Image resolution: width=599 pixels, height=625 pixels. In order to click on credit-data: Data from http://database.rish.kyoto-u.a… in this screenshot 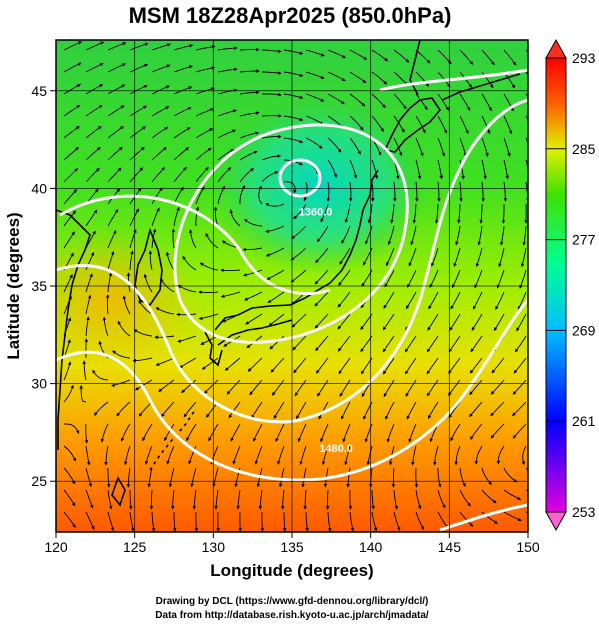, I will do `click(292, 615)`.